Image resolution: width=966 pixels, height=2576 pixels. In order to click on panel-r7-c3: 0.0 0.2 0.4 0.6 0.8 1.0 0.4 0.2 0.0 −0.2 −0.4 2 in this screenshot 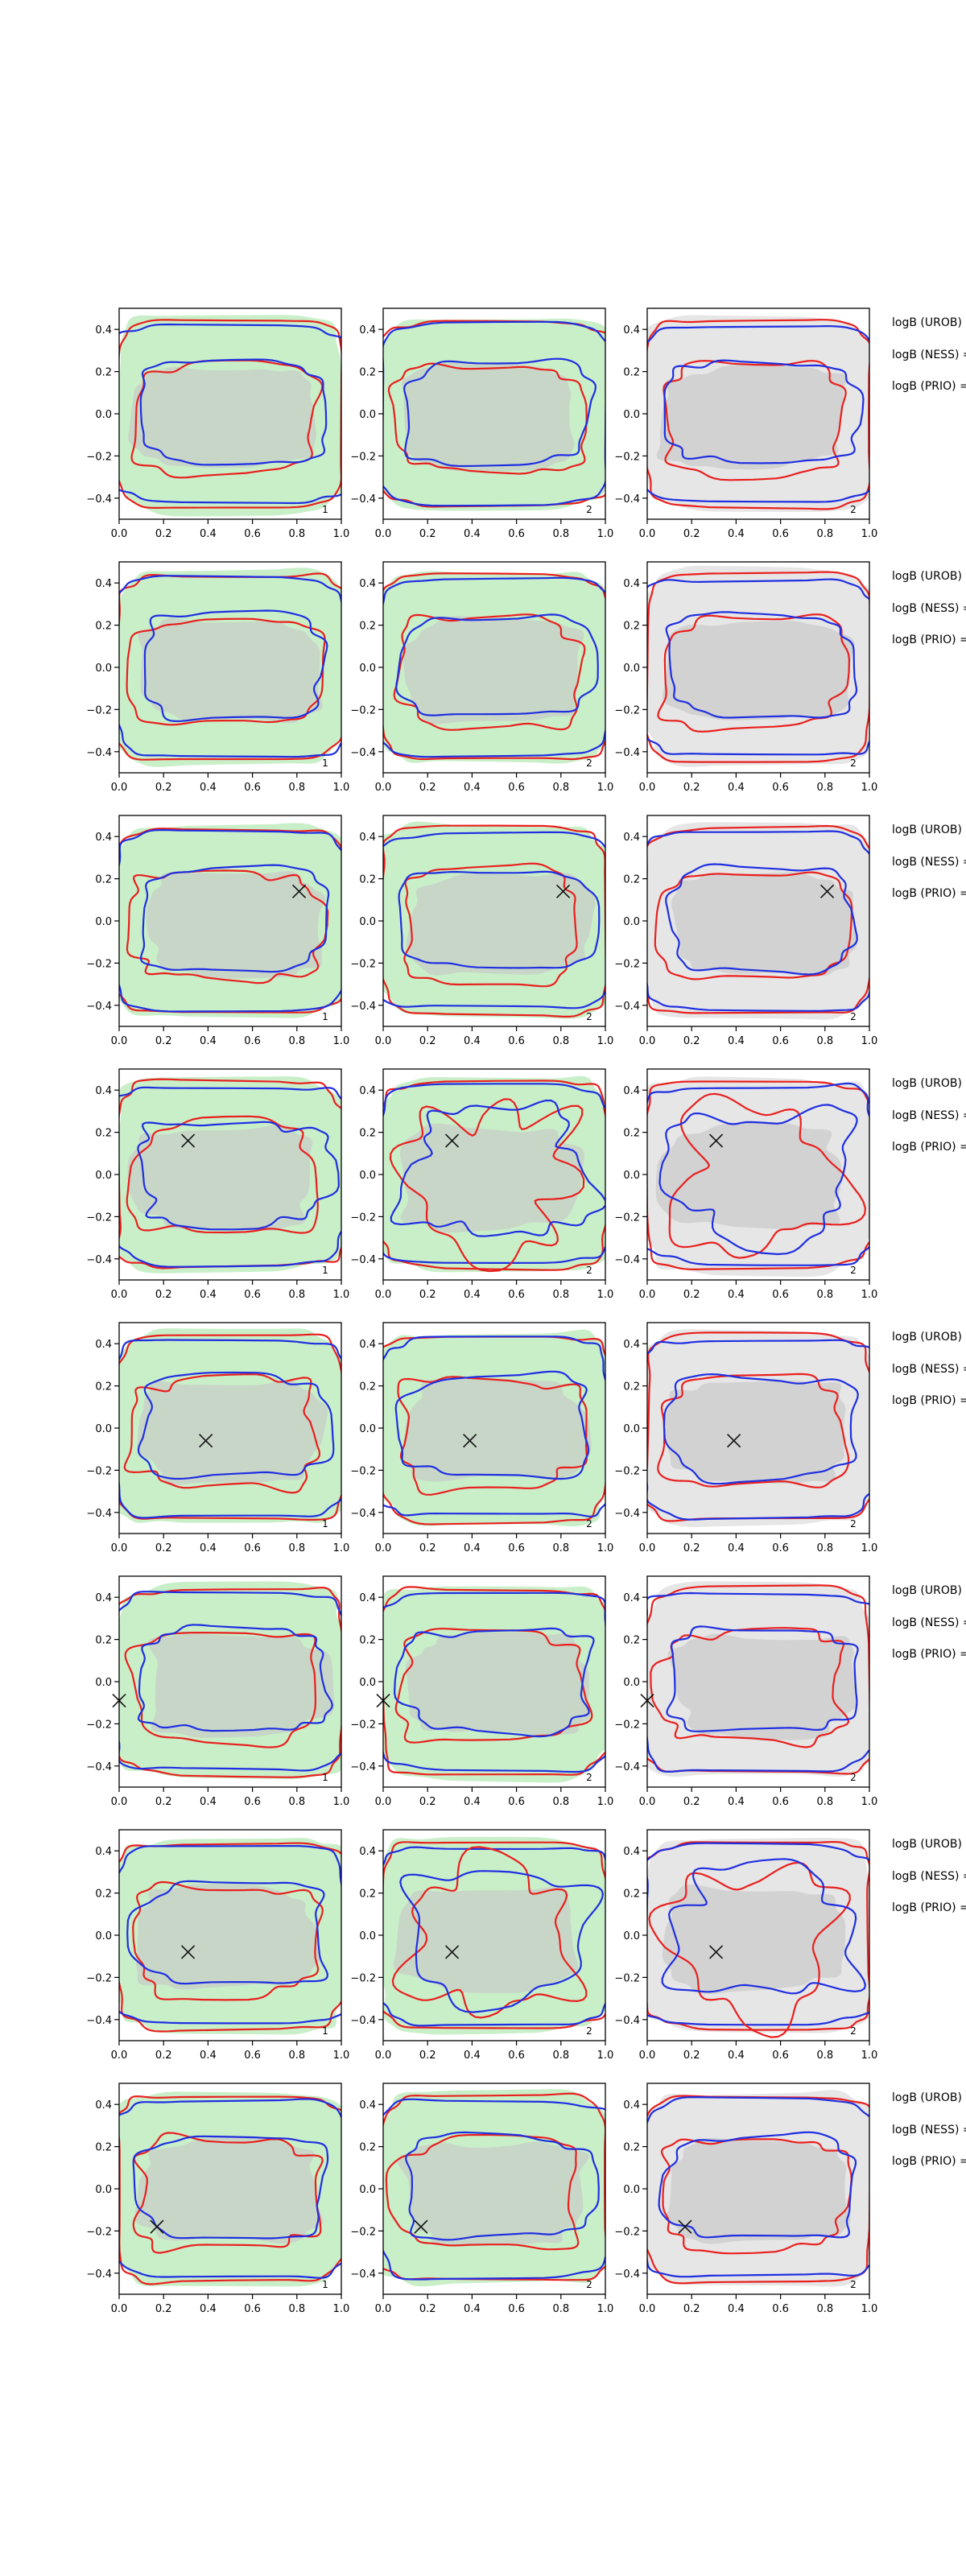, I will do `click(745, 1945)`.